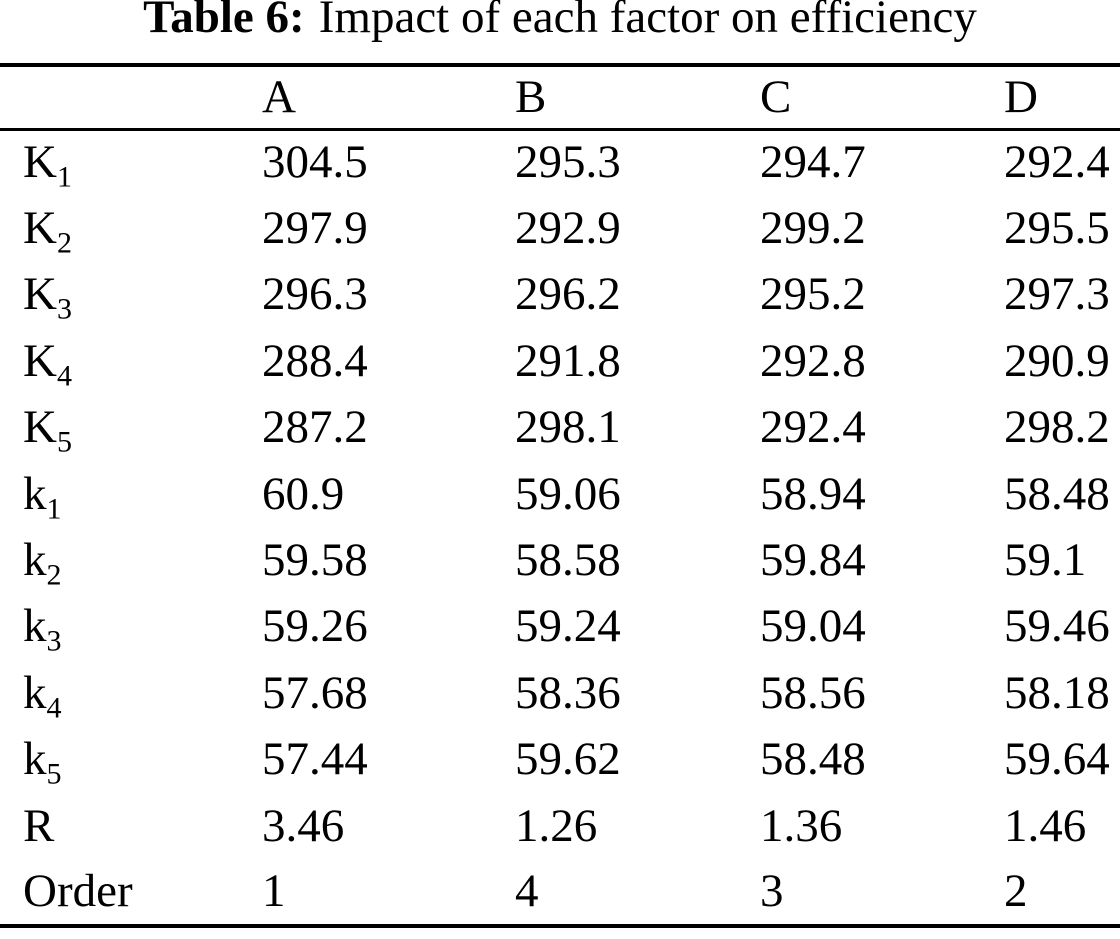  Describe the element at coordinates (315, 360) in the screenshot. I see `data-cell: 288.4` at that location.